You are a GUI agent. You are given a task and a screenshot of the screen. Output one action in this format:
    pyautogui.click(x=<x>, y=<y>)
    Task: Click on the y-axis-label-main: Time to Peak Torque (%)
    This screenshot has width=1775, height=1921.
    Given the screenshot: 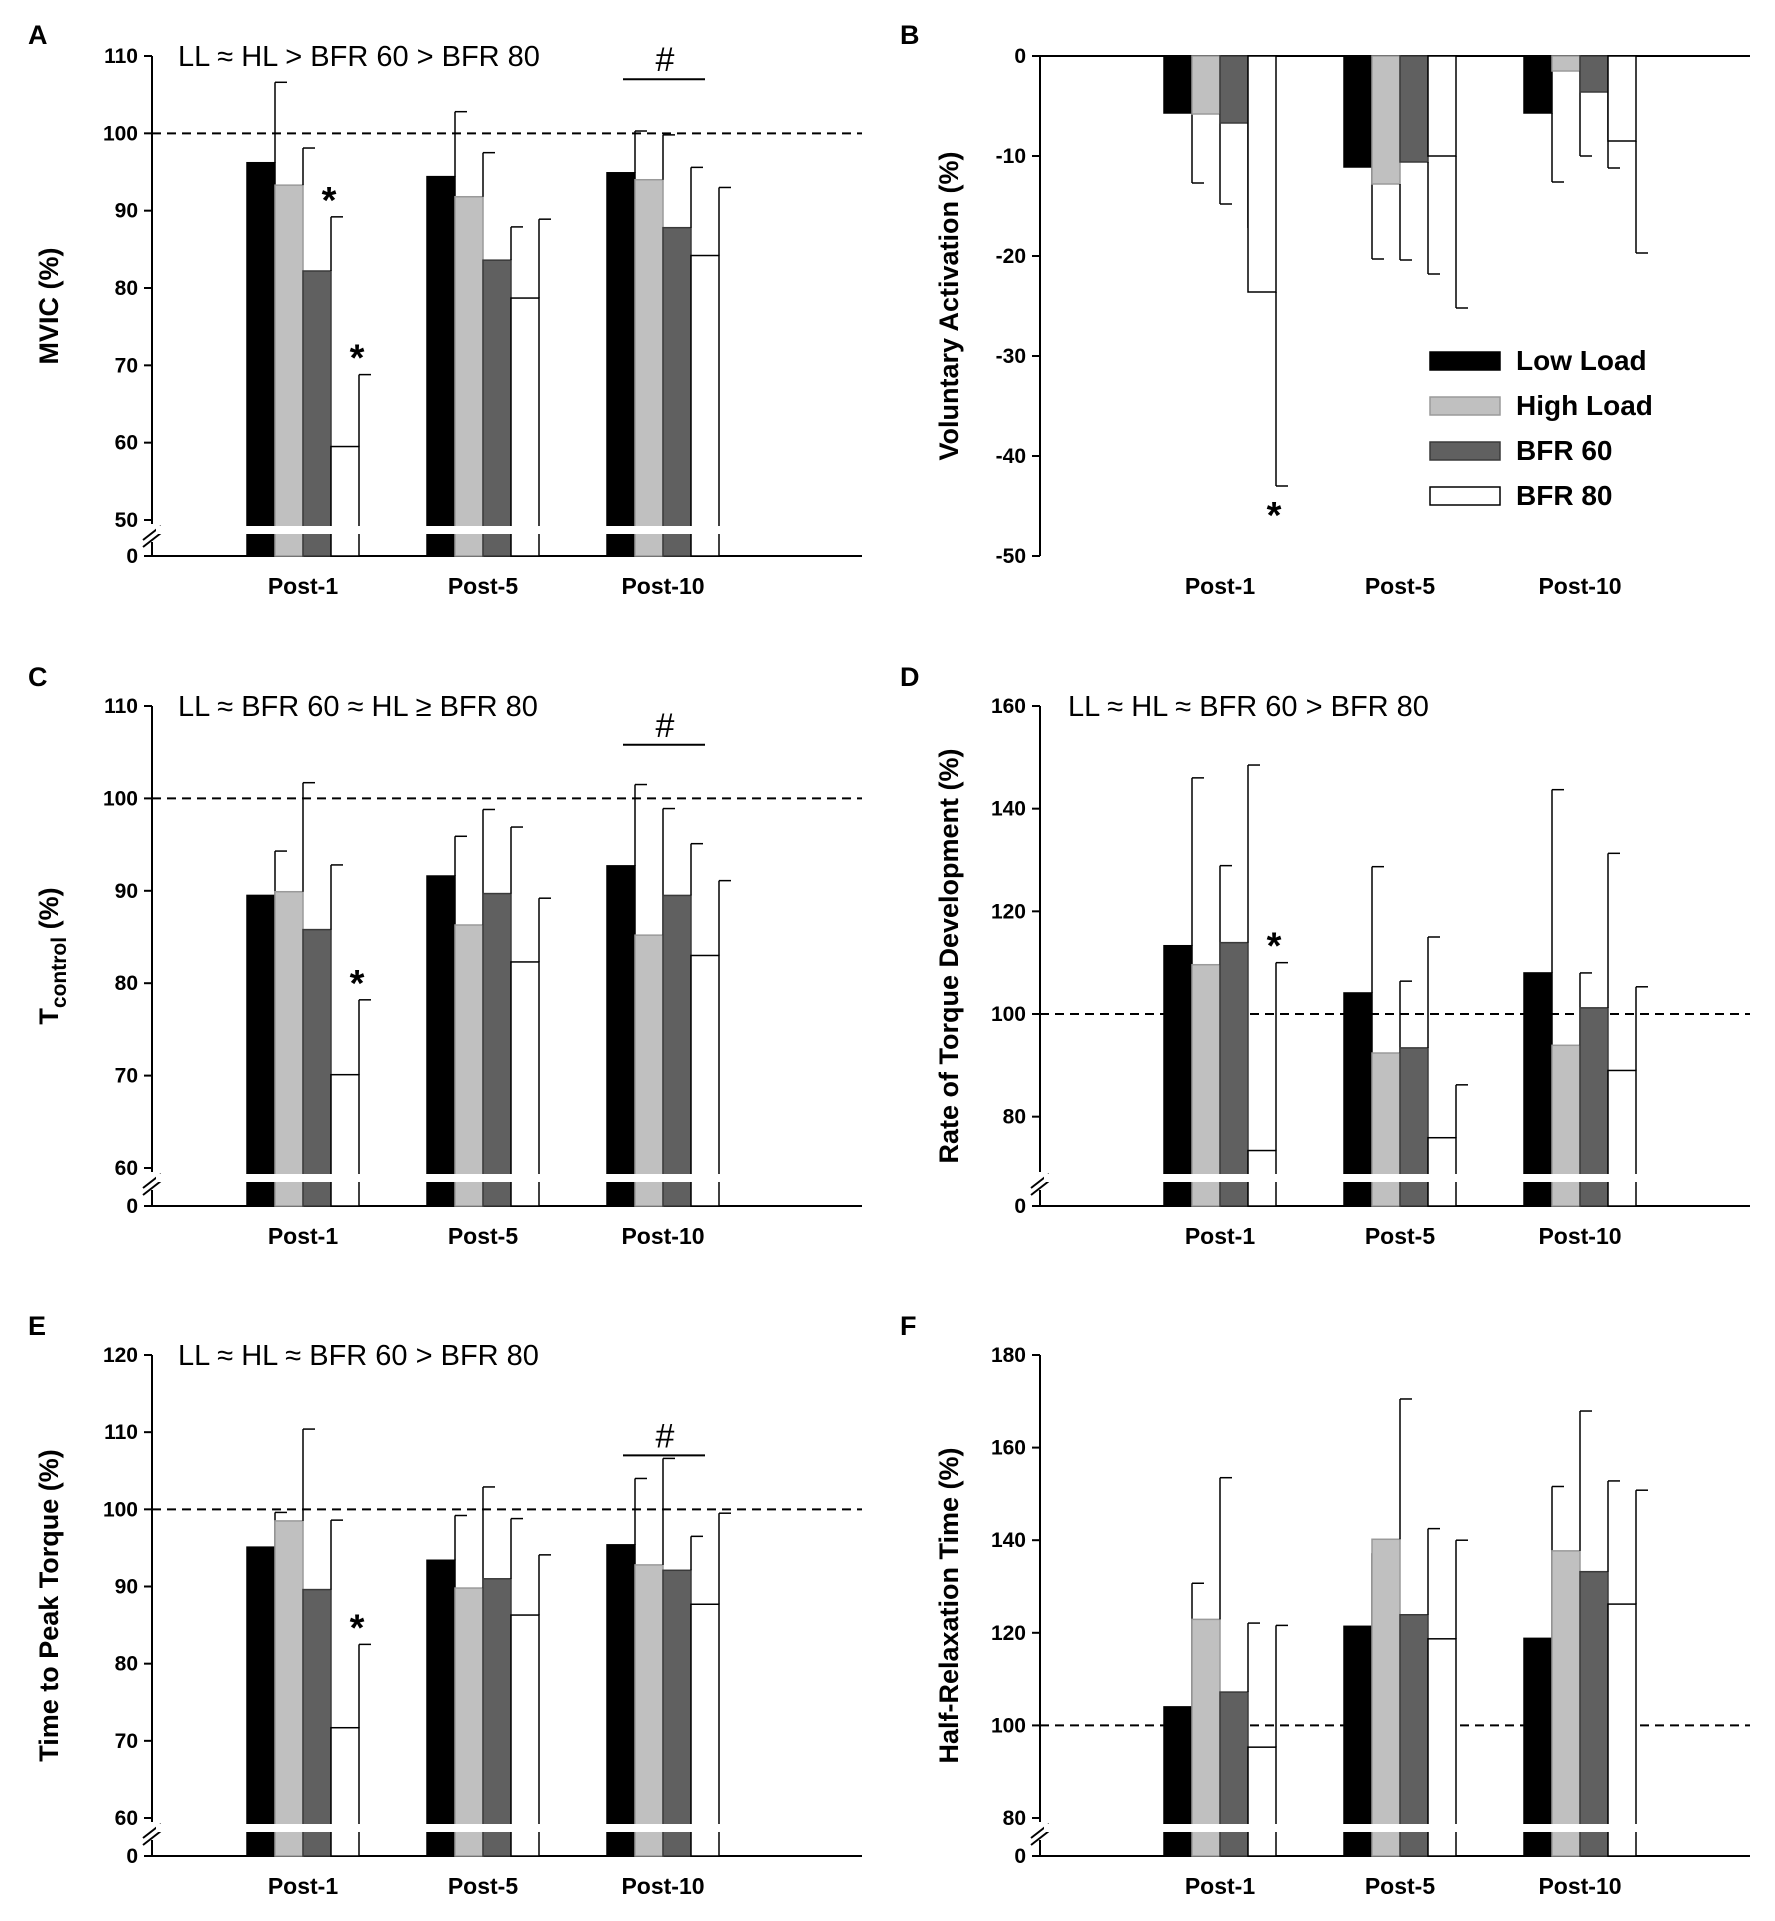 What is the action you would take?
    pyautogui.click(x=49, y=1605)
    